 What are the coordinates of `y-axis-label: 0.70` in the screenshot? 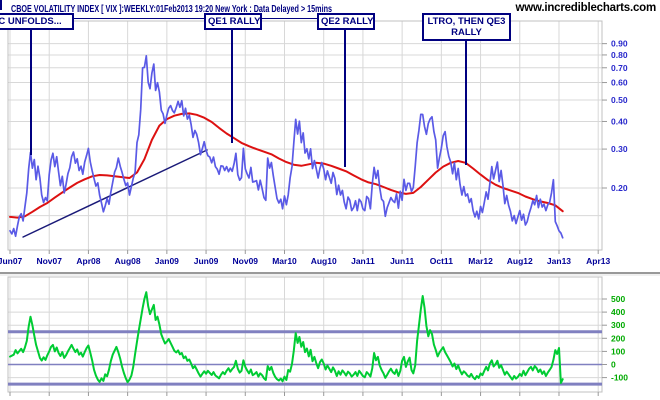 It's located at (619, 68).